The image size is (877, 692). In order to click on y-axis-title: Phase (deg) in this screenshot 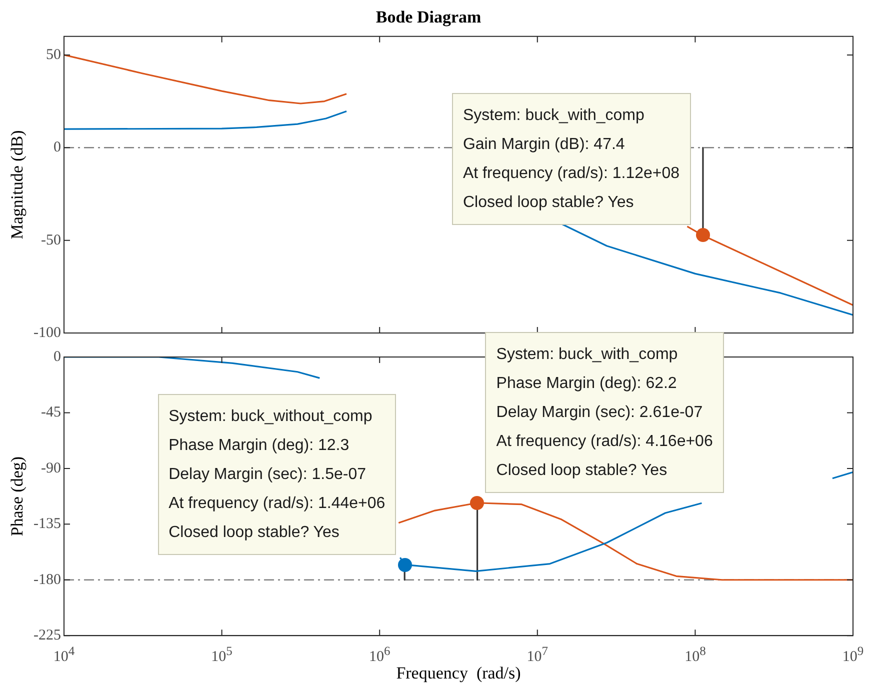, I will do `click(17, 496)`.